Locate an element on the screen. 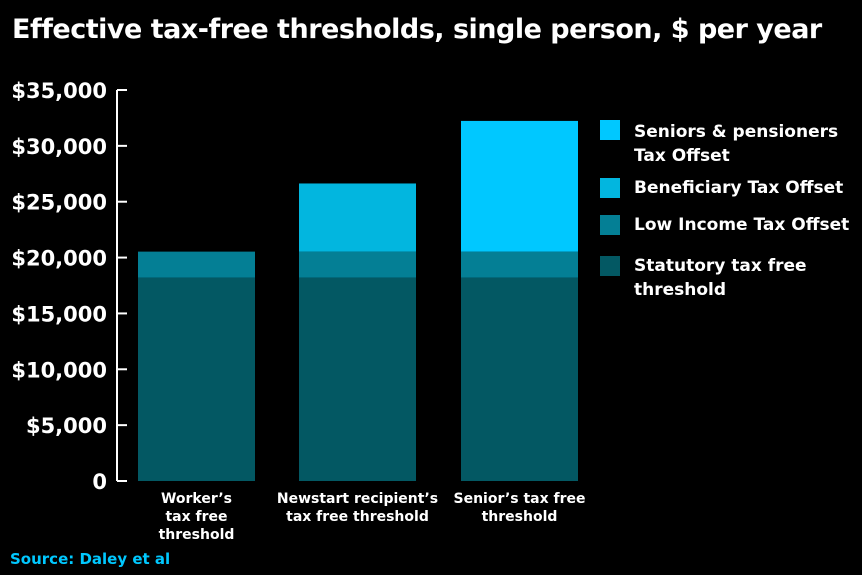  legend-label: Statutory tax free threshold is located at coordinates (720, 278).